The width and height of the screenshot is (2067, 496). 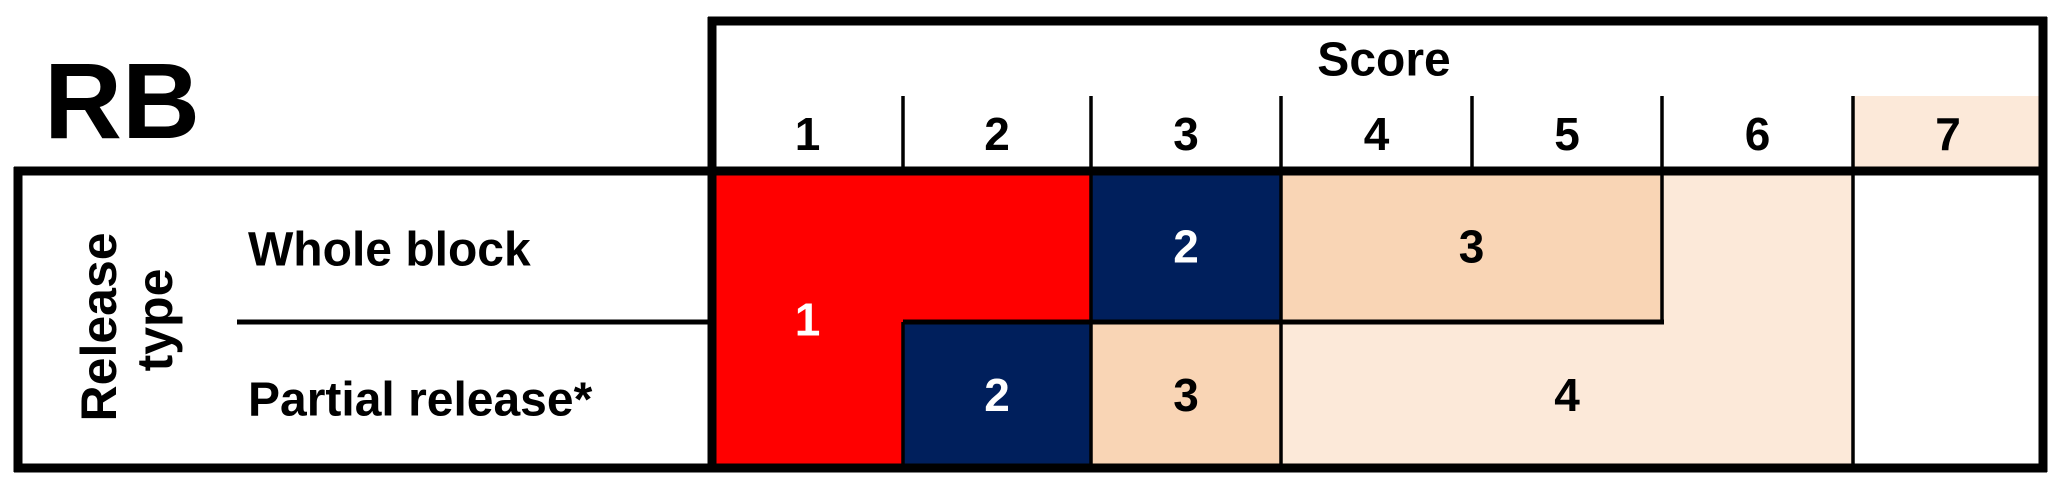 What do you see at coordinates (420, 400) in the screenshot?
I see `row-label-partial-release: Partial release*` at bounding box center [420, 400].